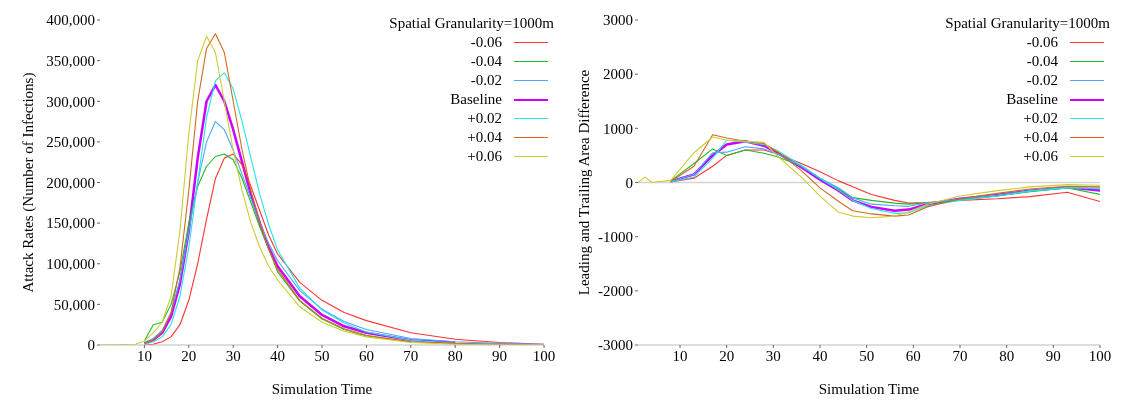 This screenshot has width=1129, height=413. What do you see at coordinates (615, 291) in the screenshot?
I see `y-tick-label: -2000` at bounding box center [615, 291].